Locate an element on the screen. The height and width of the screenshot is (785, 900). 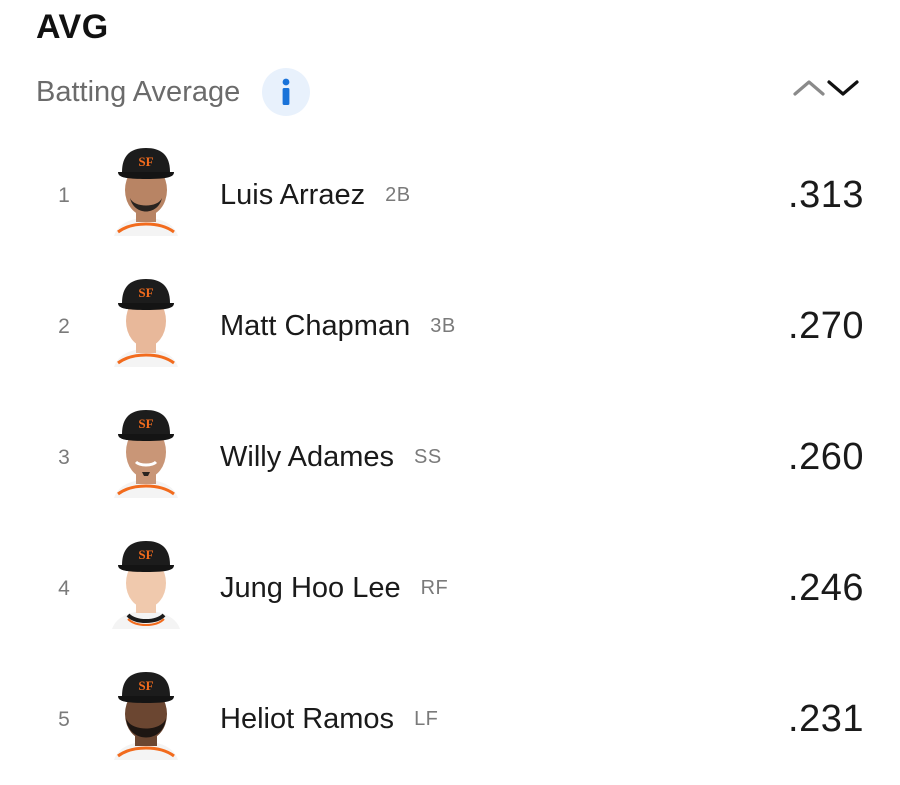
rank-number: 2 is located at coordinates (64, 326).